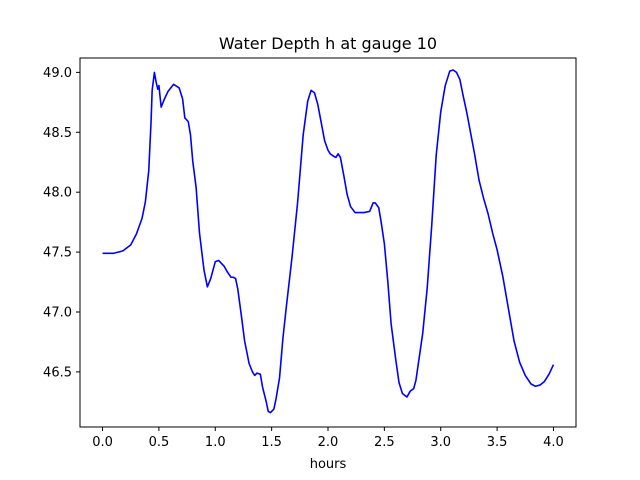  What do you see at coordinates (440, 442) in the screenshot?
I see `x-tick-label: 3.0` at bounding box center [440, 442].